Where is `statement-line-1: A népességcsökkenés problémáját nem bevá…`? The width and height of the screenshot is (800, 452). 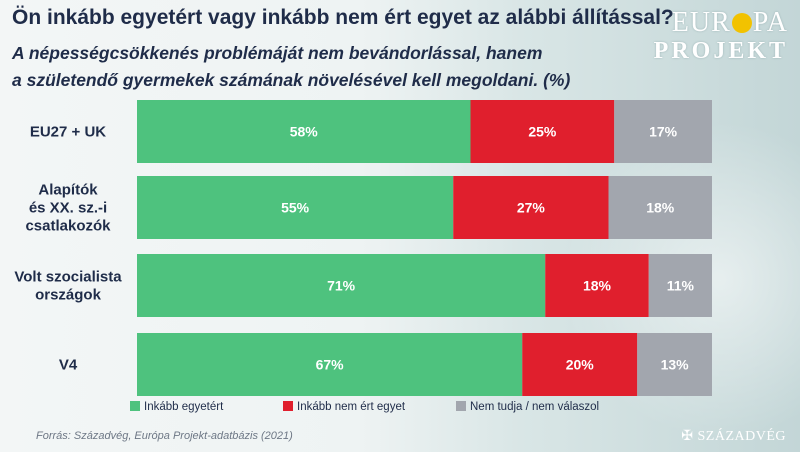
statement-line-1: A népességcsökkenés problémáját nem bevá… is located at coordinates (277, 53).